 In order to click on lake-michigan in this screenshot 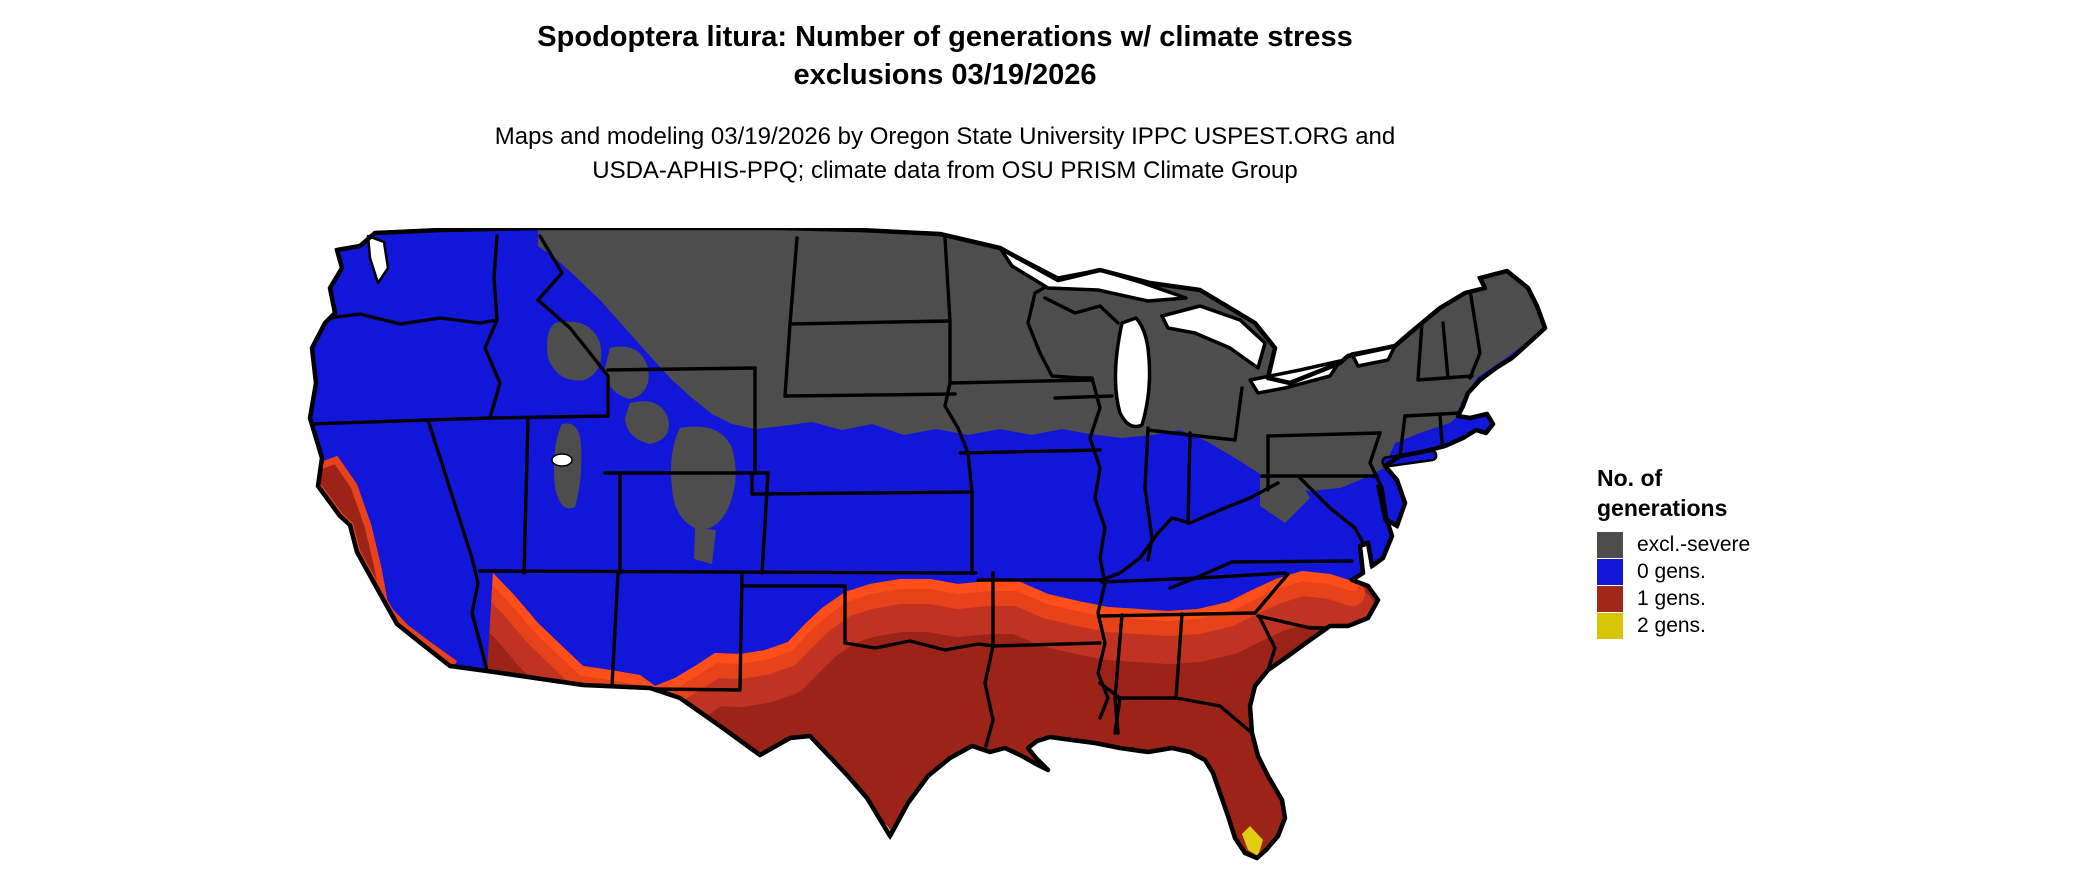, I will do `click(1132, 372)`.